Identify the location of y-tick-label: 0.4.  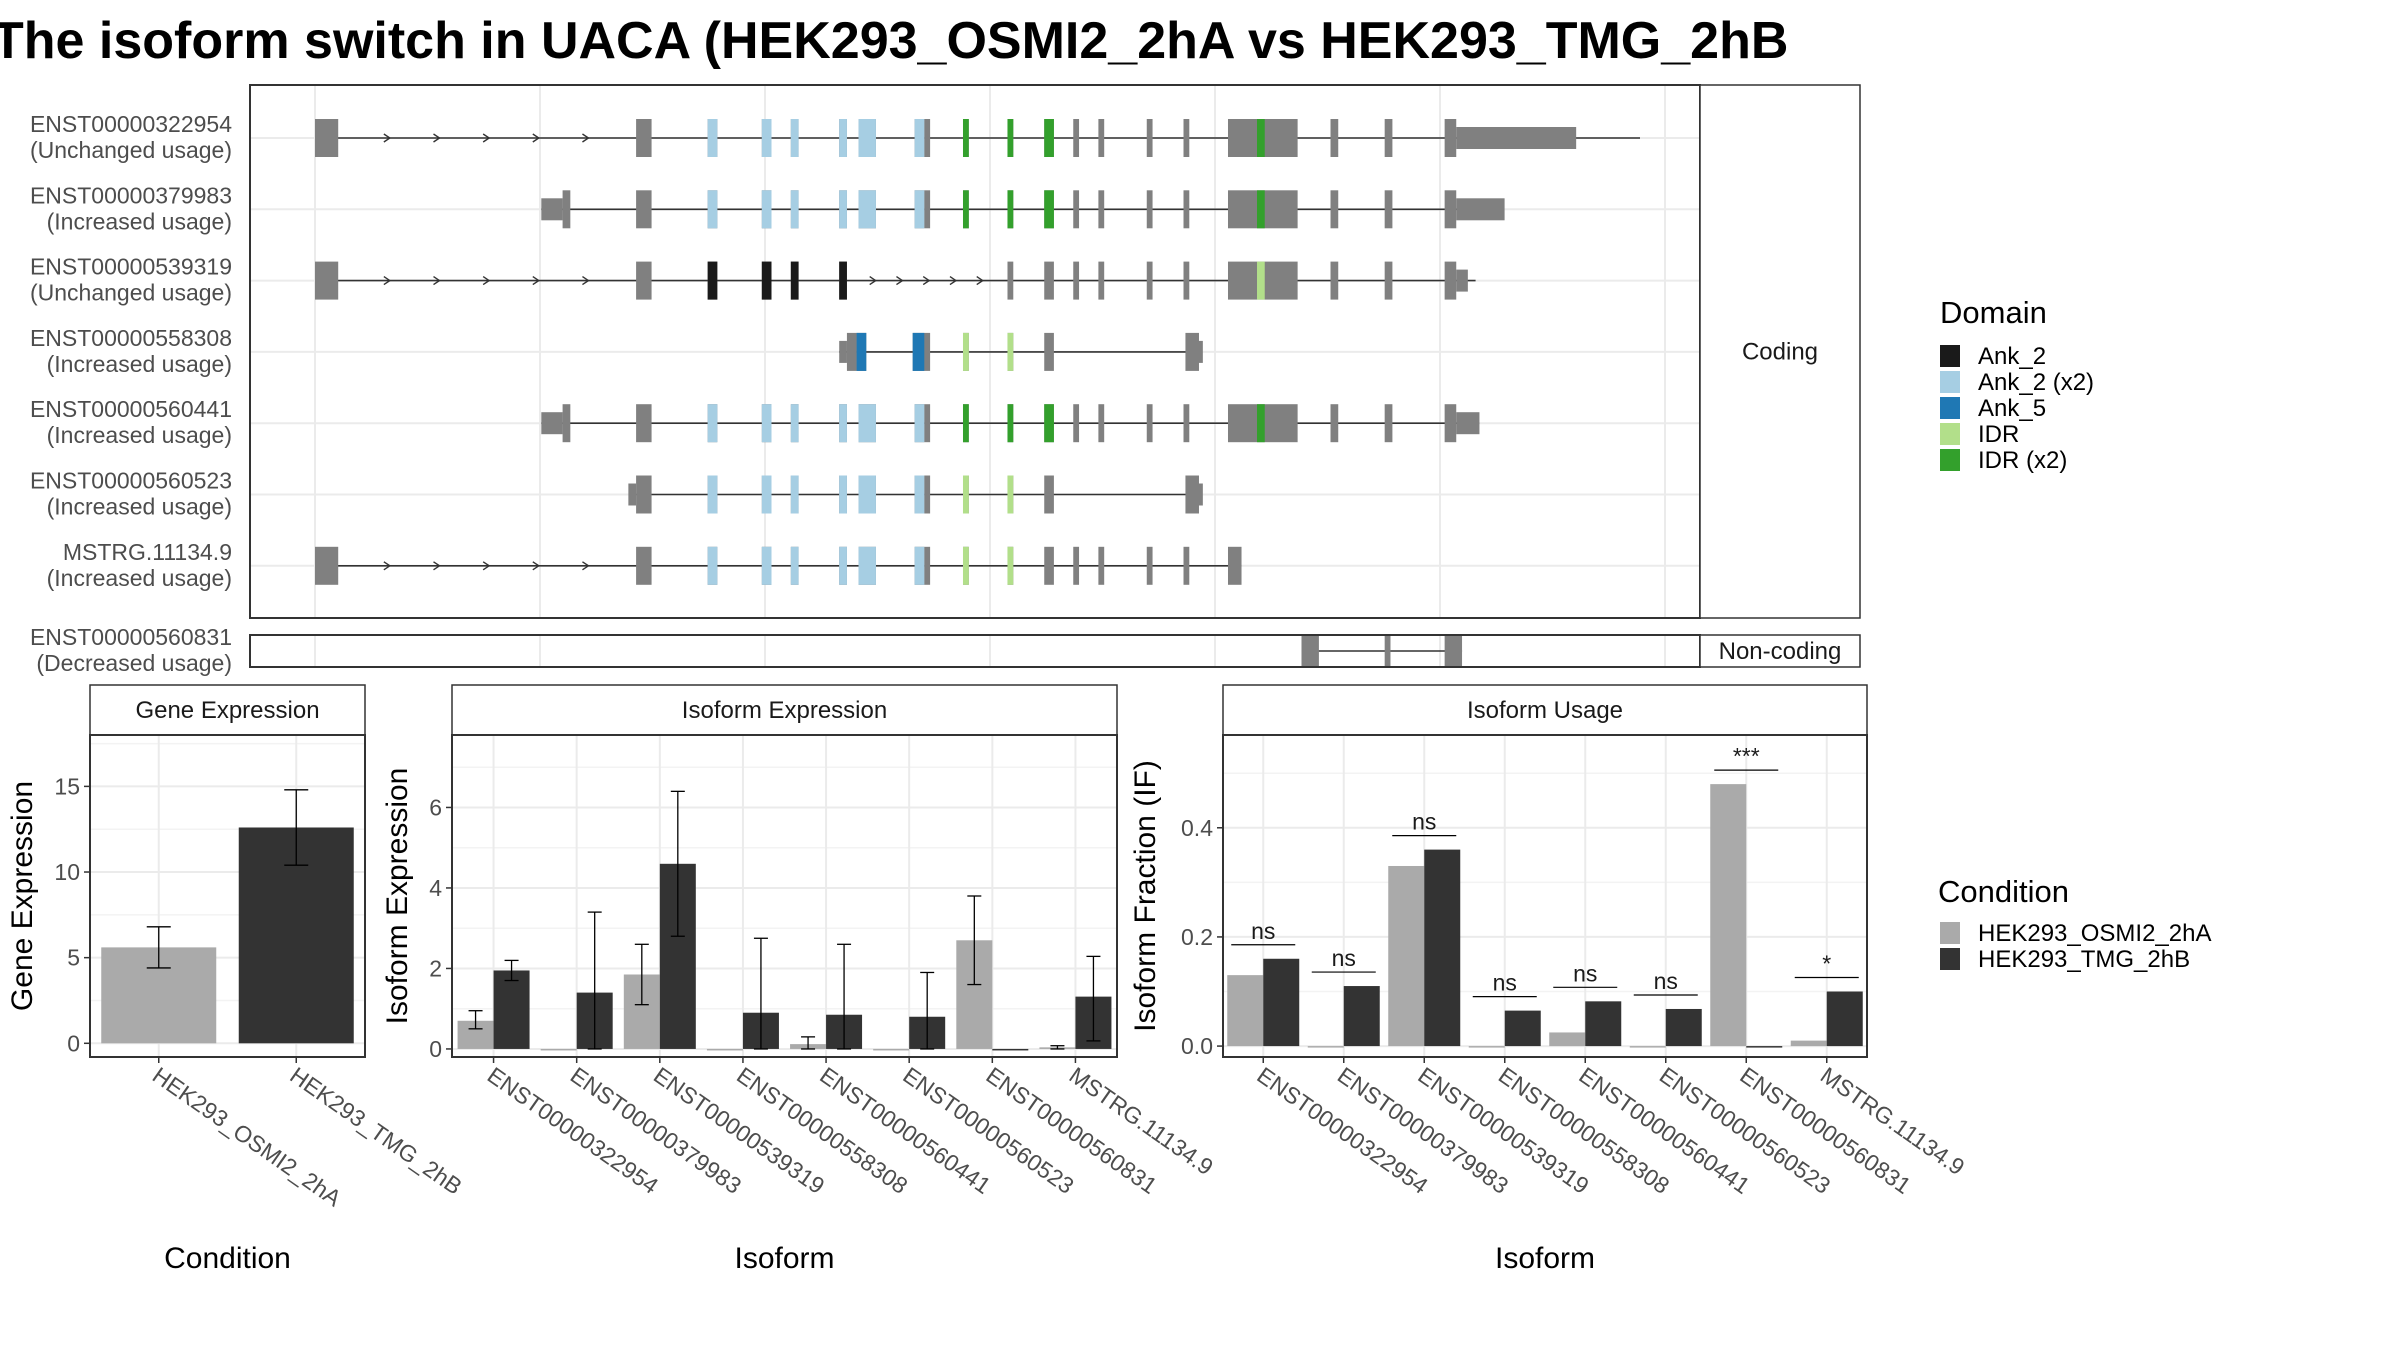
(1197, 828).